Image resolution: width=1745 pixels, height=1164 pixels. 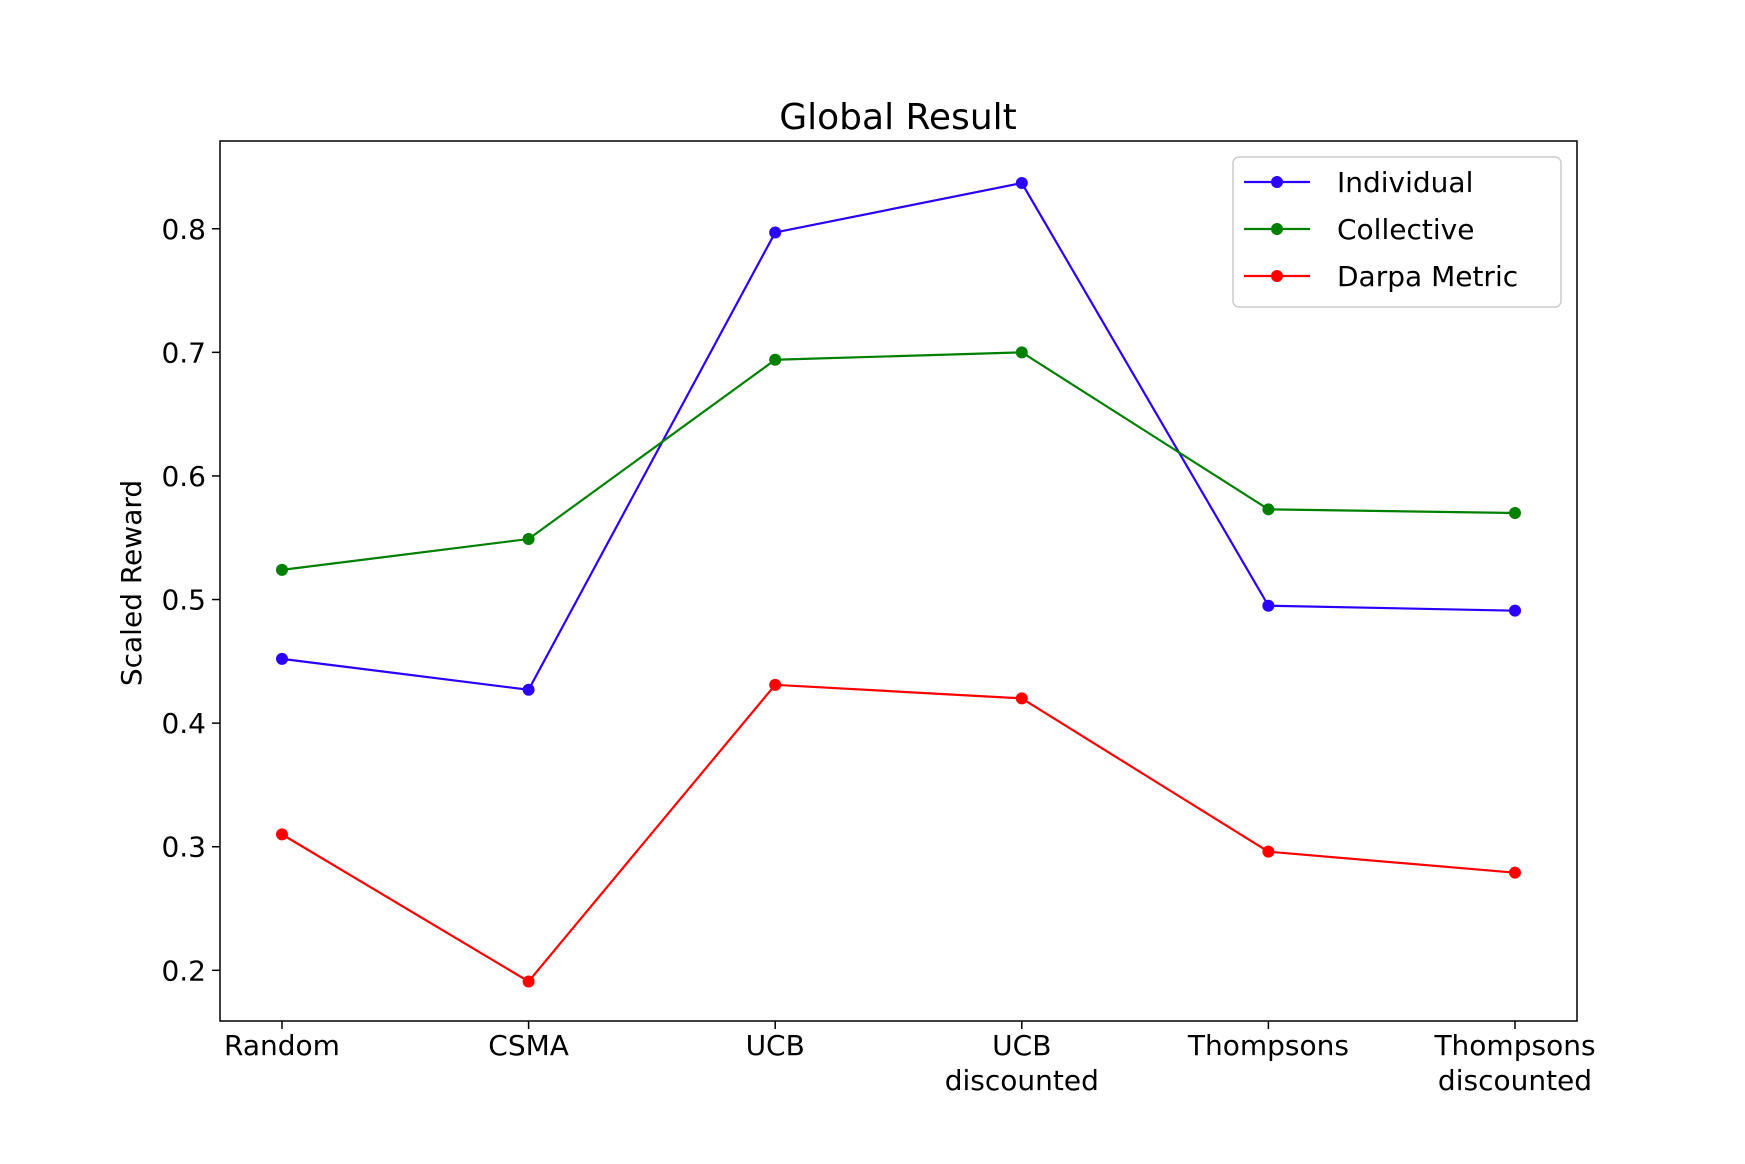 What do you see at coordinates (528, 1045) in the screenshot?
I see `x-tick-label: CSMA` at bounding box center [528, 1045].